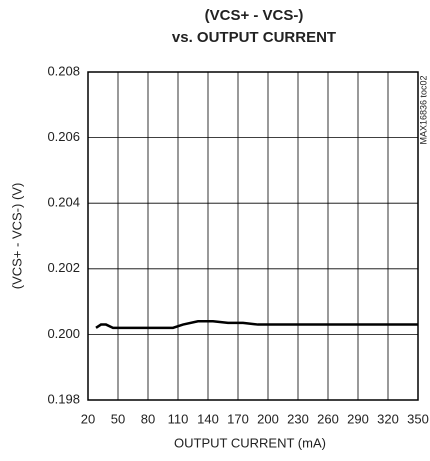 This screenshot has height=461, width=430. I want to click on x-tick-label: 230, so click(298, 418).